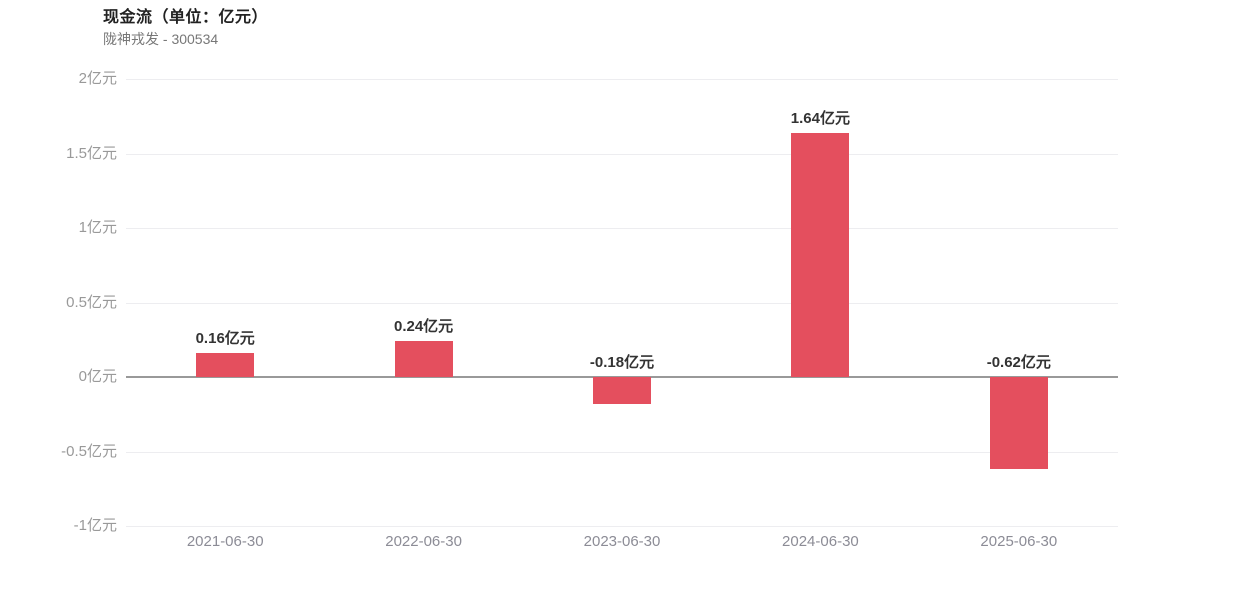 Image resolution: width=1242 pixels, height=596 pixels. What do you see at coordinates (161, 39) in the screenshot?
I see `chart-subtitle: 陇神戎发 - 300534` at bounding box center [161, 39].